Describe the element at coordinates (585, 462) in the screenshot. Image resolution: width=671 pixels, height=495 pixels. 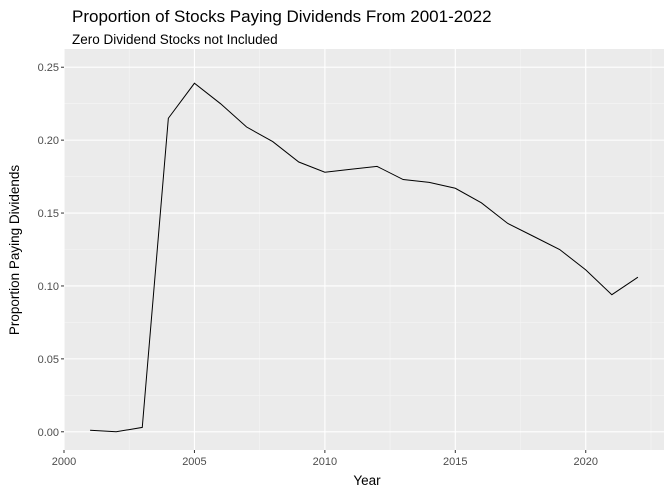
I see `x-tick-label: 2020` at that location.